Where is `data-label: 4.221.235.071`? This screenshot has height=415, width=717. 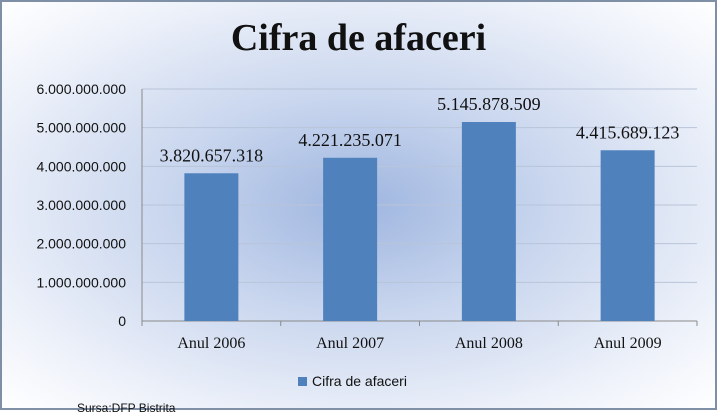 data-label: 4.221.235.071 is located at coordinates (350, 140).